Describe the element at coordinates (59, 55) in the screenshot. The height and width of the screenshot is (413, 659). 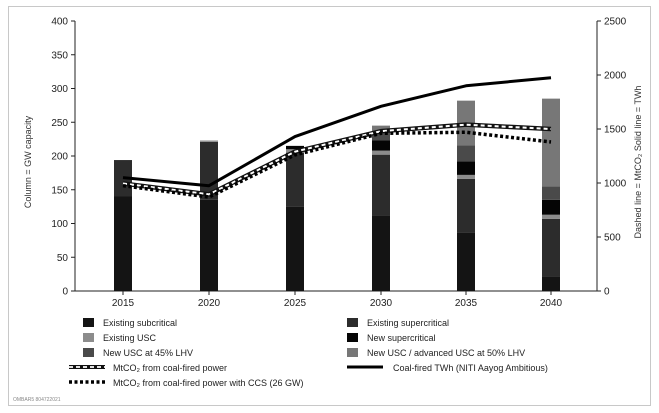
I see `y-left-tick-label: 350` at that location.